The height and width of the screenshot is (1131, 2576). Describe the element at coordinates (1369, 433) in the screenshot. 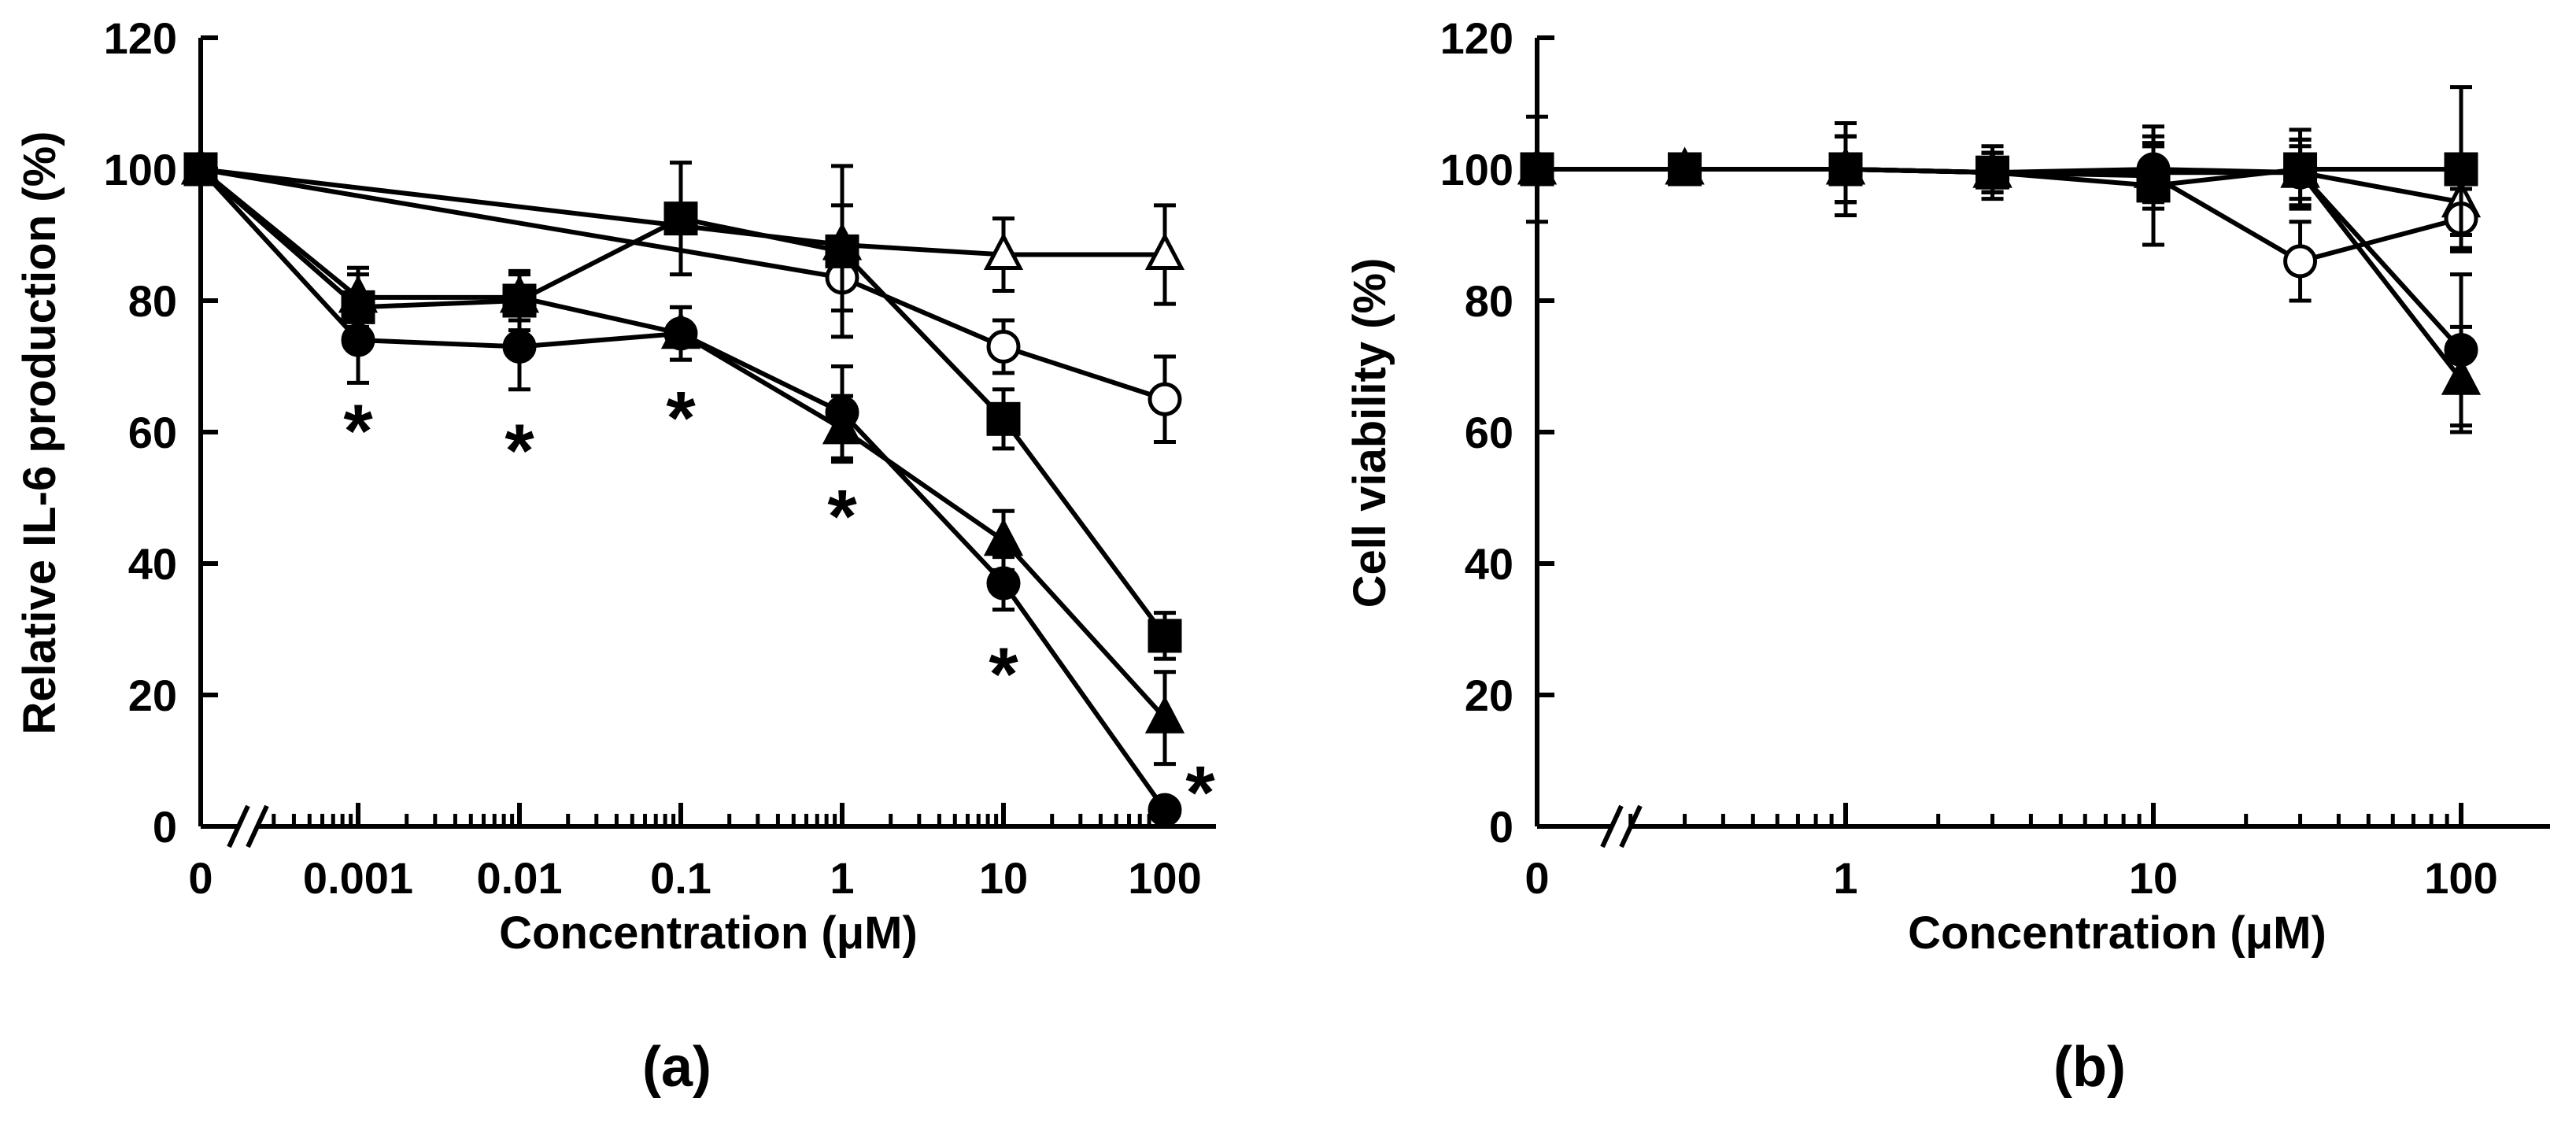

I see `y-axis-label: Cell viability (%)` at that location.